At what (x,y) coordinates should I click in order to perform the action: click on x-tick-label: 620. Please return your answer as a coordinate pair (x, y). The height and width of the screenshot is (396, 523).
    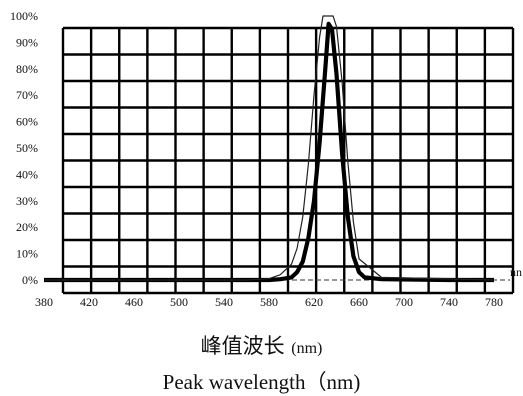
    Looking at the image, I should click on (314, 302).